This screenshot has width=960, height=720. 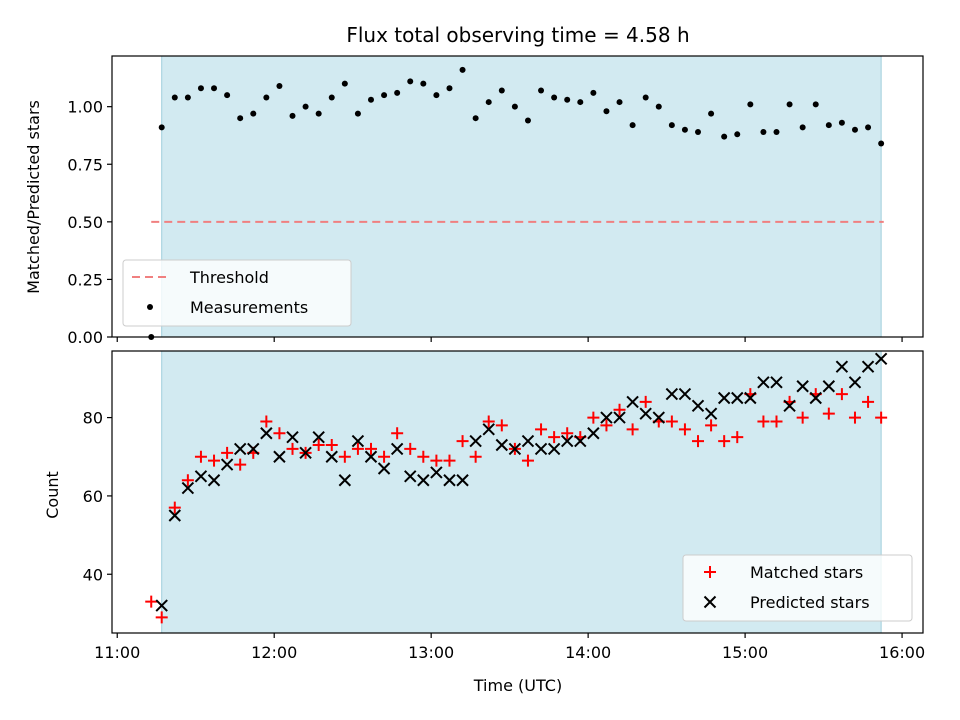 What do you see at coordinates (93, 418) in the screenshot?
I see `y-tick-label: 80` at bounding box center [93, 418].